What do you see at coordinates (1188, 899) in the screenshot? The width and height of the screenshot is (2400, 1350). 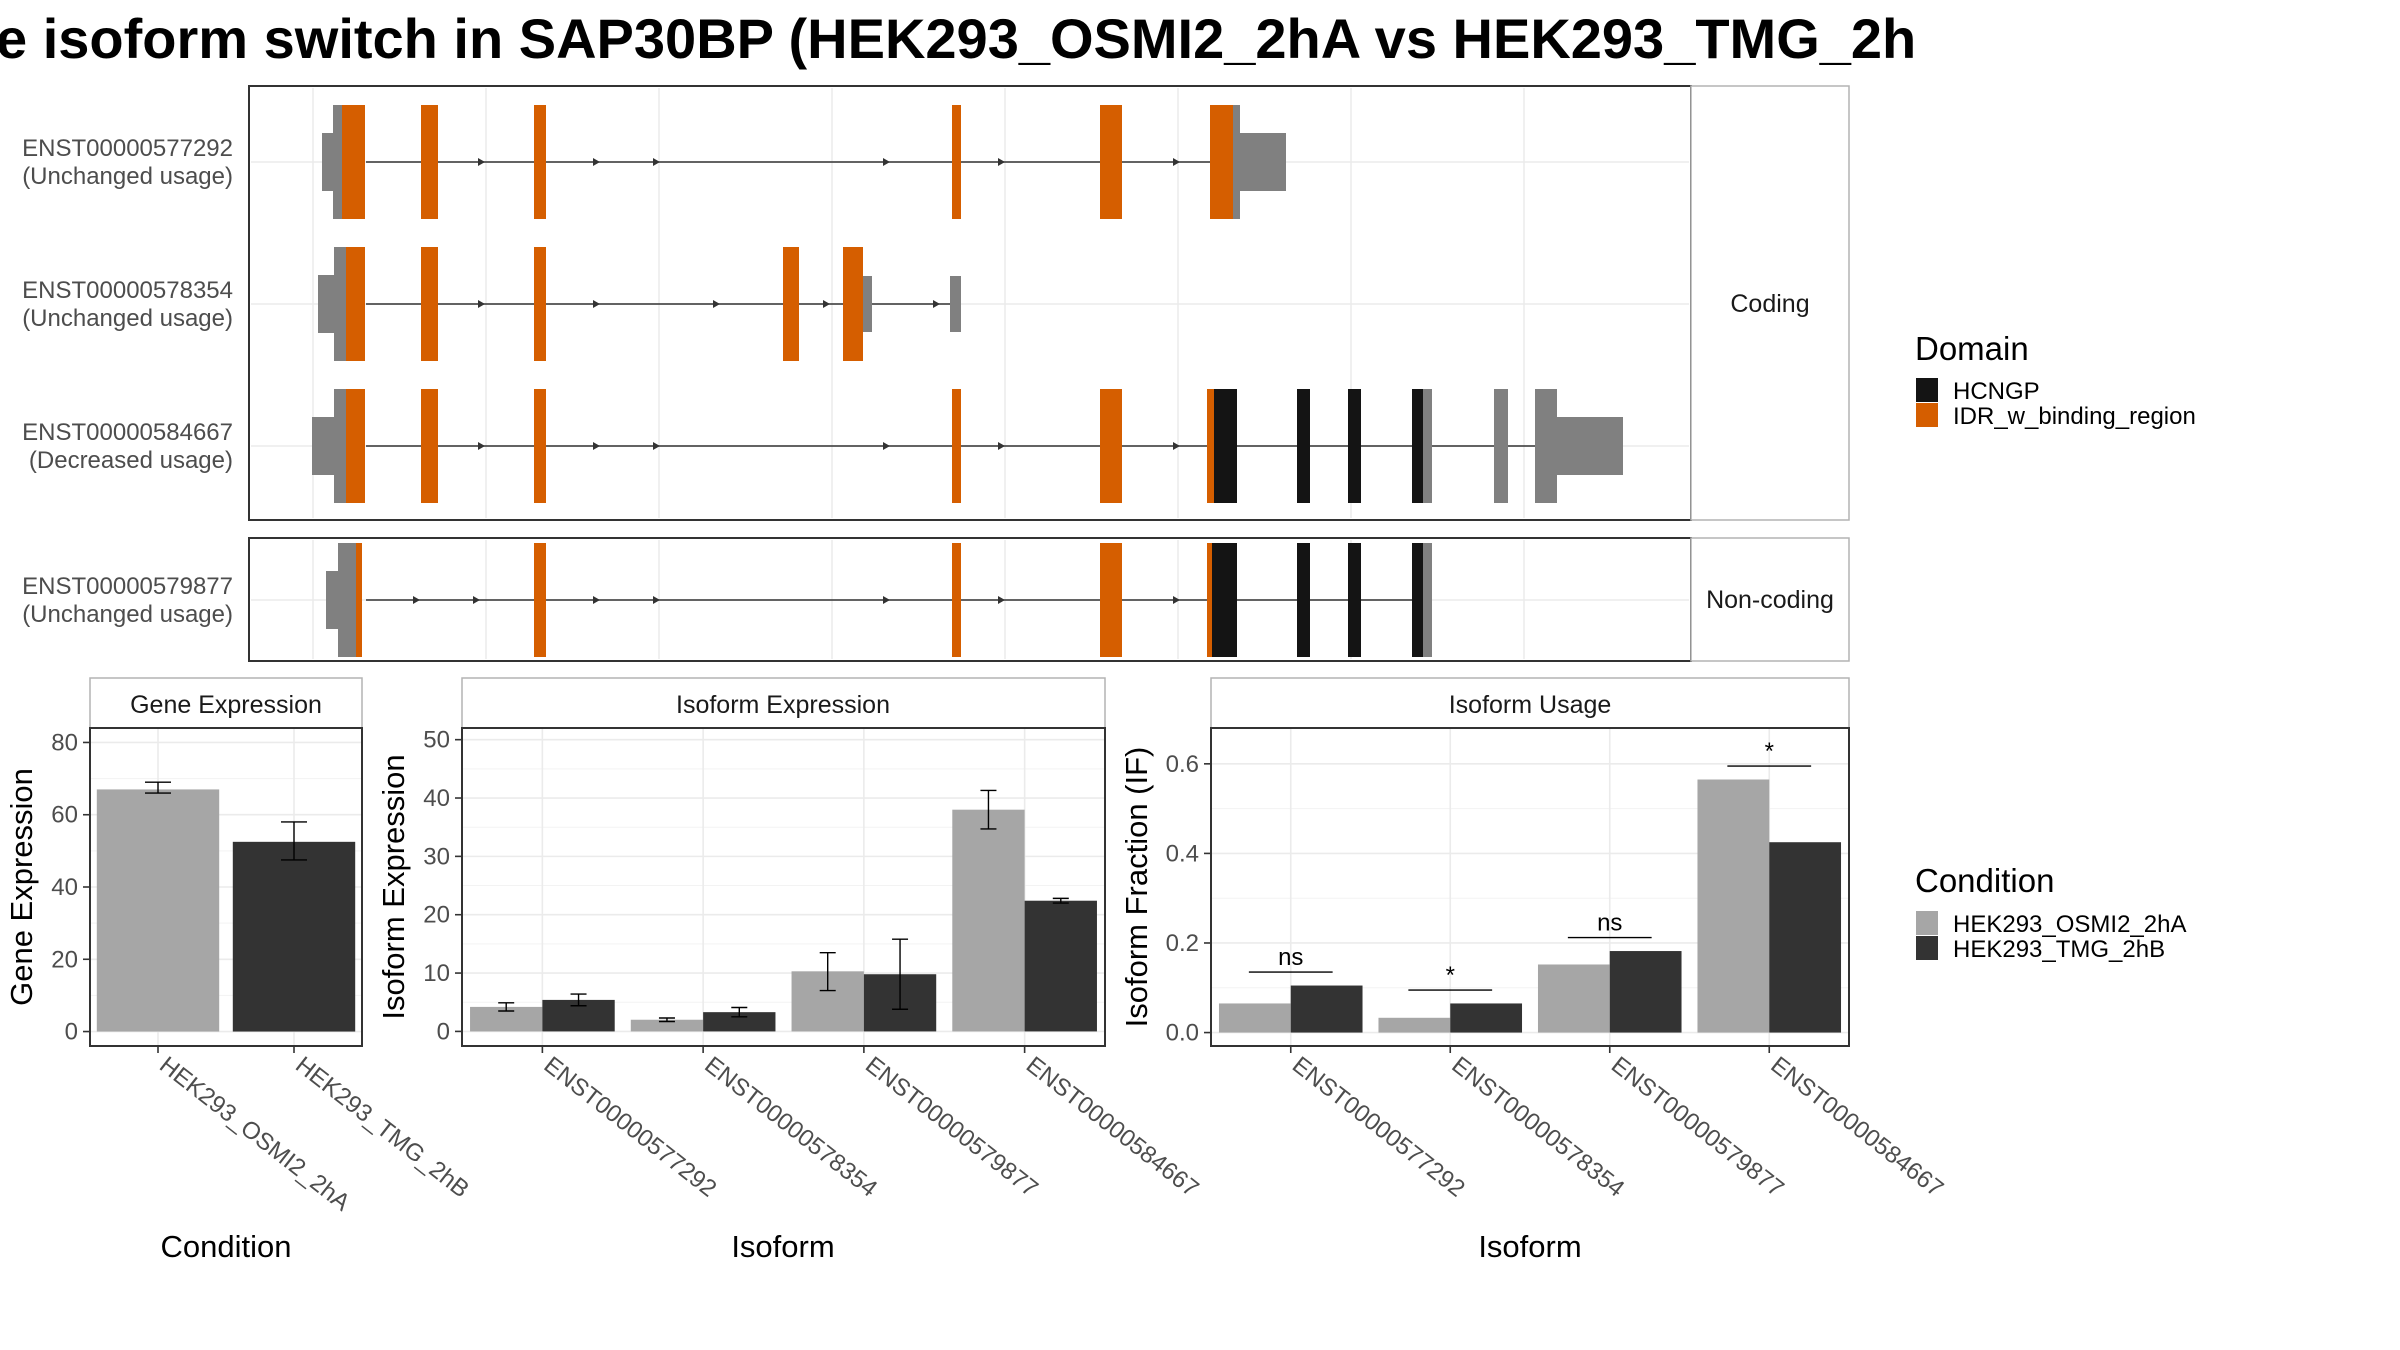 I see `y-axis-ticks: 0.0 0.2 0.4 0.6` at bounding box center [1188, 899].